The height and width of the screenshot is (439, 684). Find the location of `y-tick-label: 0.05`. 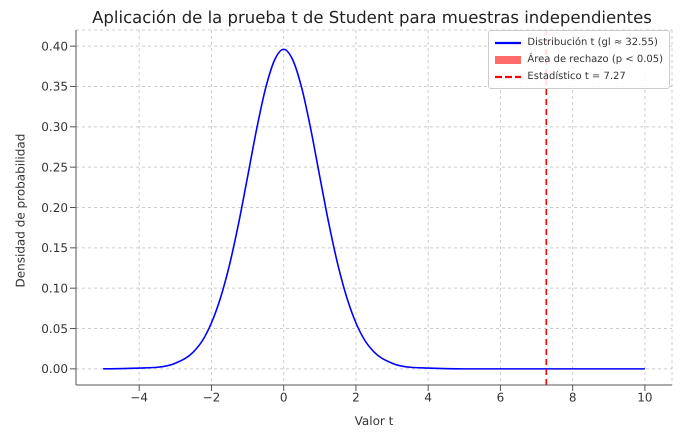

y-tick-label: 0.05 is located at coordinates (54, 329).